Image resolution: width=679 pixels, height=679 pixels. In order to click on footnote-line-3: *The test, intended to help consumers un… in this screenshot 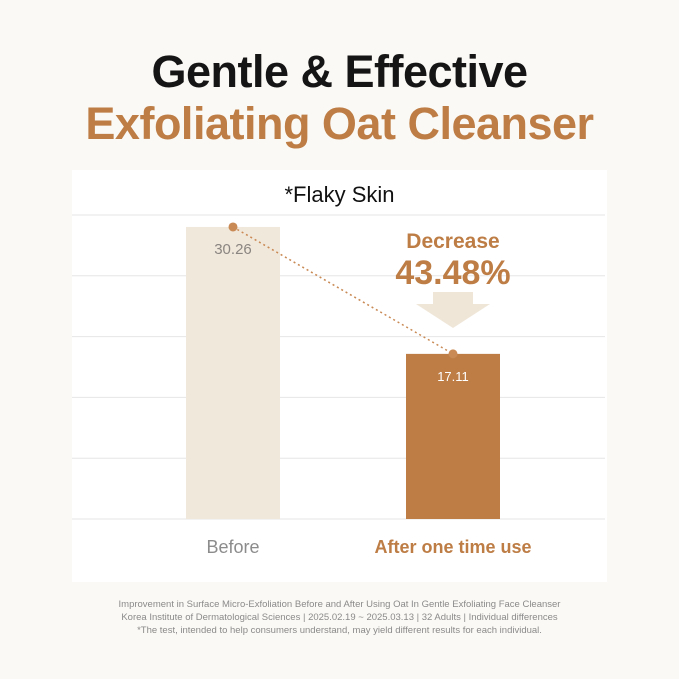, I will do `click(339, 630)`.